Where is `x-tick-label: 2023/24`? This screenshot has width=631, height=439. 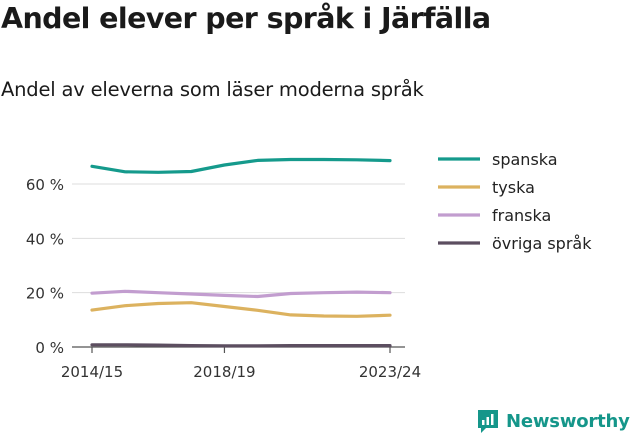
x-tick-label: 2023/24 is located at coordinates (390, 372).